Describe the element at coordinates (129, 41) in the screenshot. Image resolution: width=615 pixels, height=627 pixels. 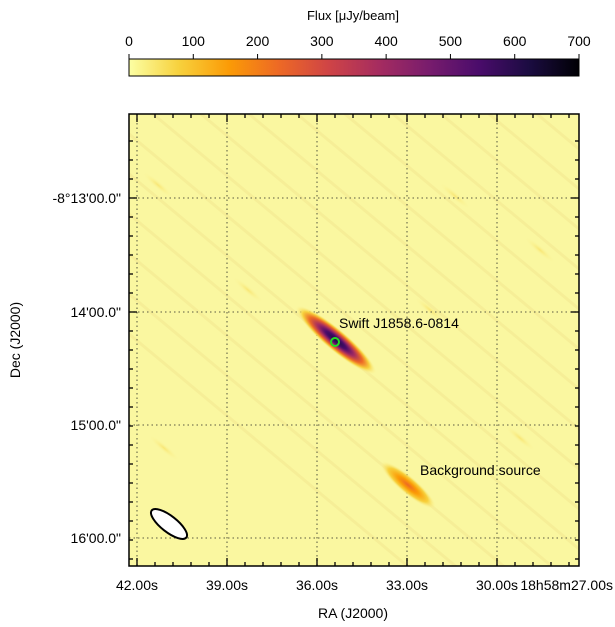
I see `colorbar-tick-label: 0` at that location.